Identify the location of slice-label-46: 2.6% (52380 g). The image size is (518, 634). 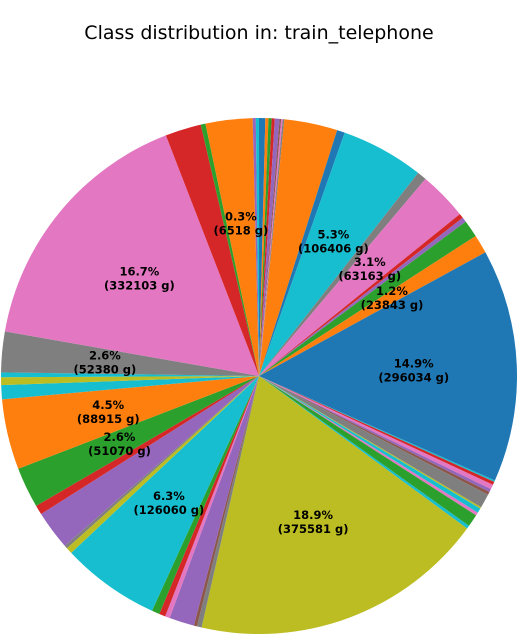
(105, 363).